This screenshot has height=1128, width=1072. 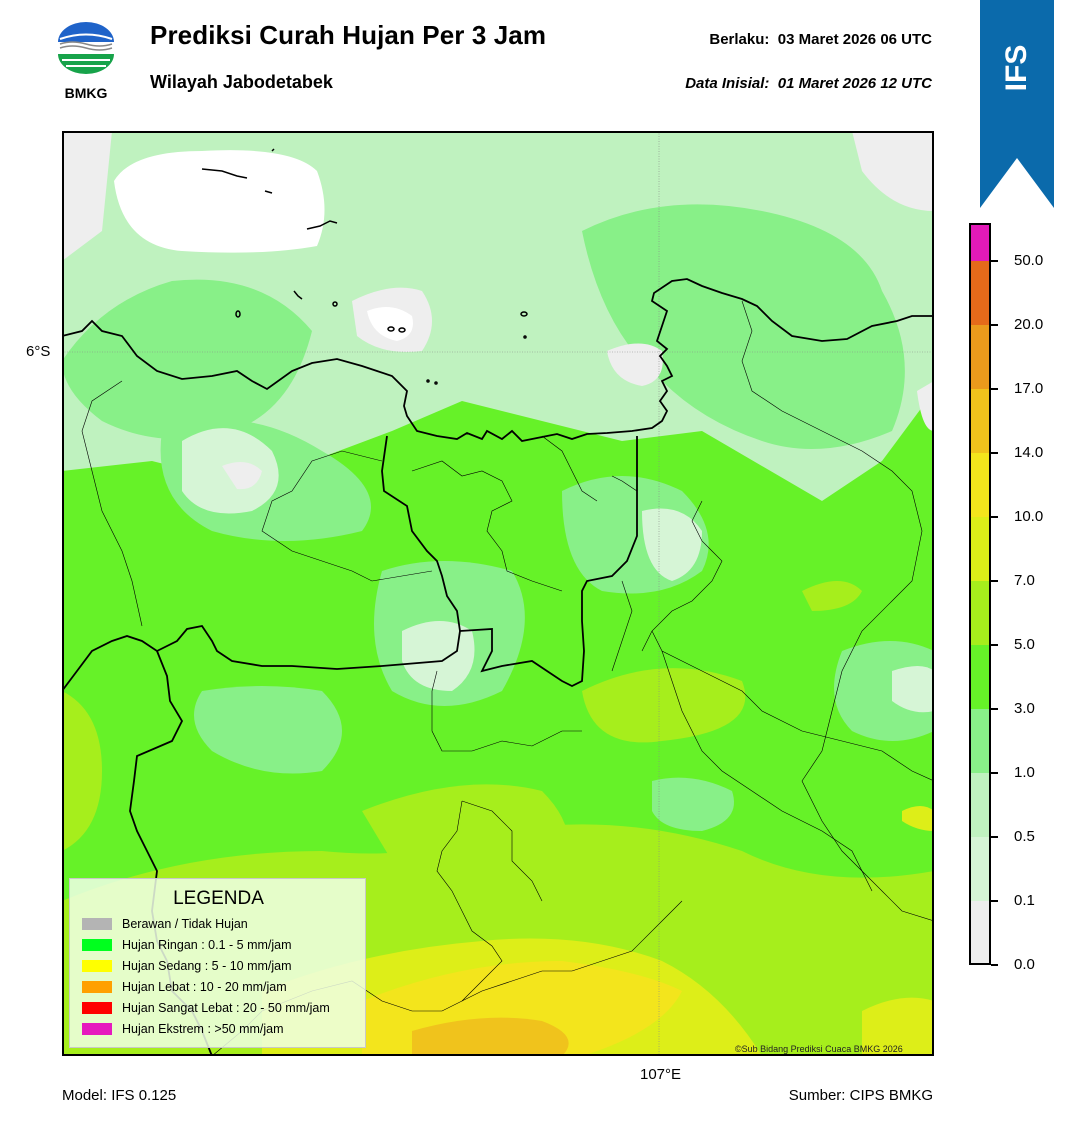 What do you see at coordinates (119, 1095) in the screenshot?
I see `model-info: Model: IFS 0.125` at bounding box center [119, 1095].